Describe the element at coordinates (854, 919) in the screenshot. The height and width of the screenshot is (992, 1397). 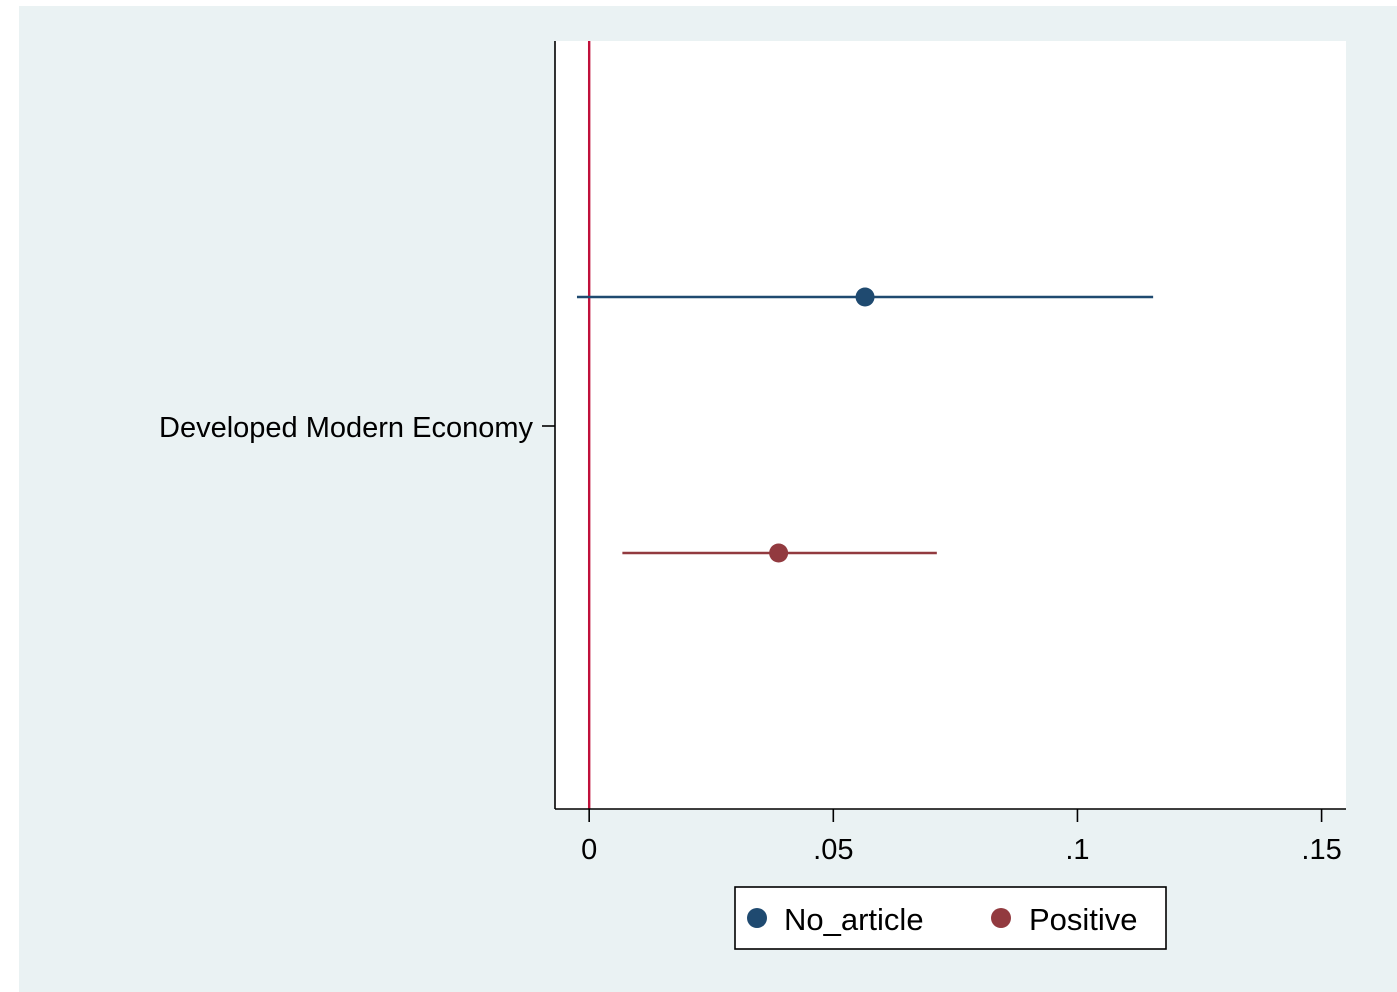
I see `legend-label-no-article: No_article` at that location.